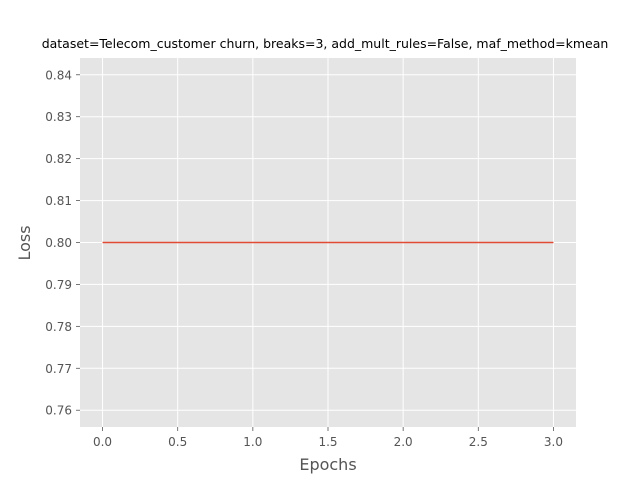 The height and width of the screenshot is (484, 640). I want to click on x-tick-label: 0.5, so click(177, 442).